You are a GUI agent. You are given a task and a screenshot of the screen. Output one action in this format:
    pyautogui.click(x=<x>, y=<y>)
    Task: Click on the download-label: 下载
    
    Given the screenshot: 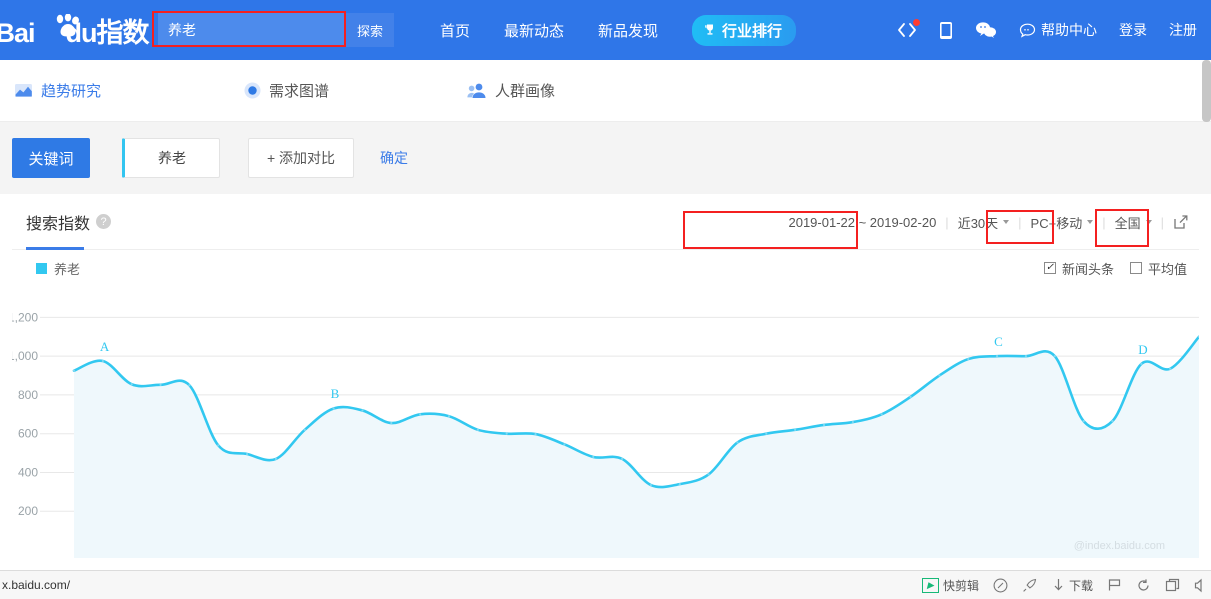 What is the action you would take?
    pyautogui.click(x=1080, y=585)
    